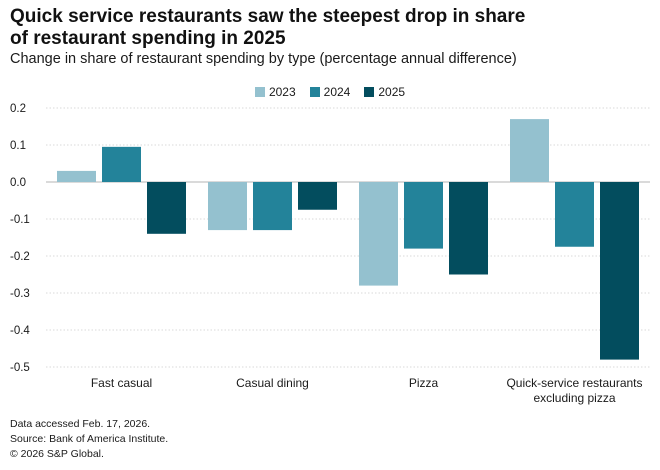 The height and width of the screenshot is (470, 660). I want to click on x-tick-label-3-0: Quick-service restaurants, so click(574, 383).